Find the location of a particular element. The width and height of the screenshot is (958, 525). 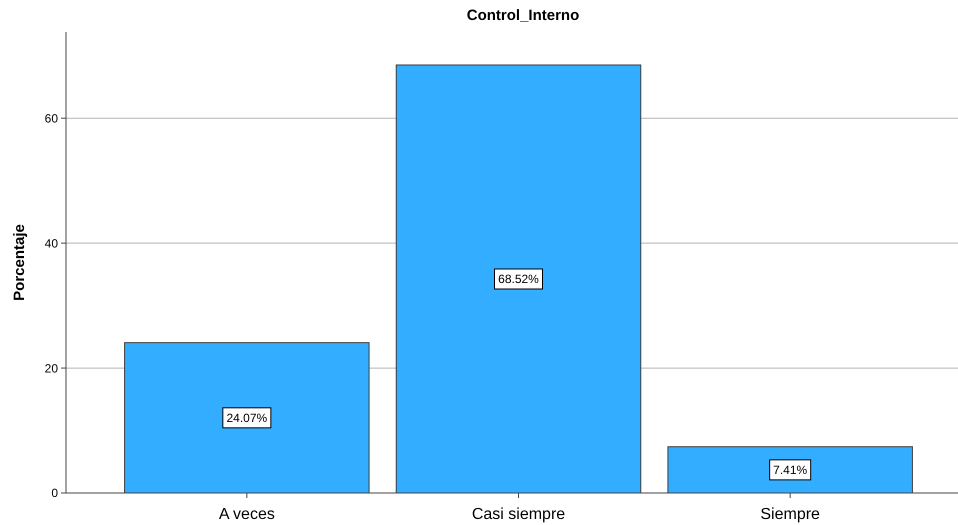

data-label: 68.52% is located at coordinates (519, 279).